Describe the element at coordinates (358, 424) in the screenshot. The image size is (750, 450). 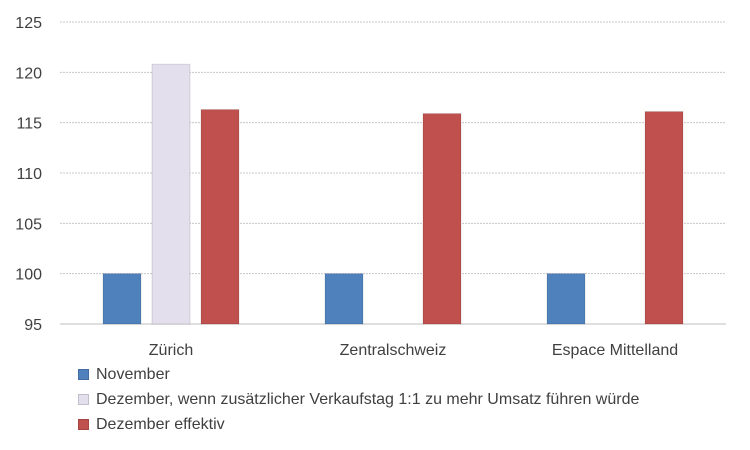
I see `legend-item: Dezember effektiv` at that location.